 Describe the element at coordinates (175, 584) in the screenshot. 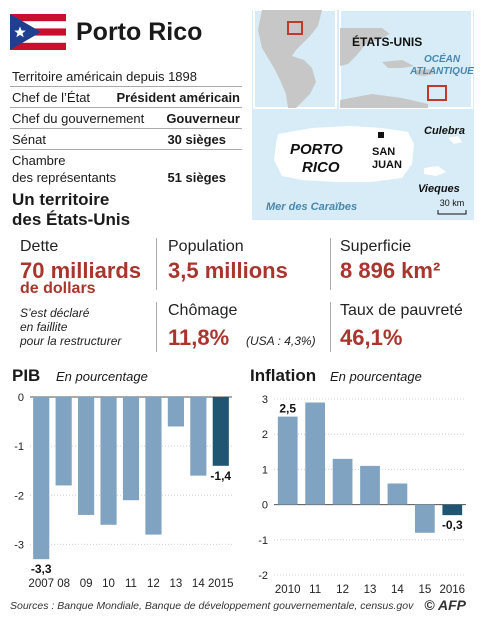

I see `x-tick-label: 13` at that location.